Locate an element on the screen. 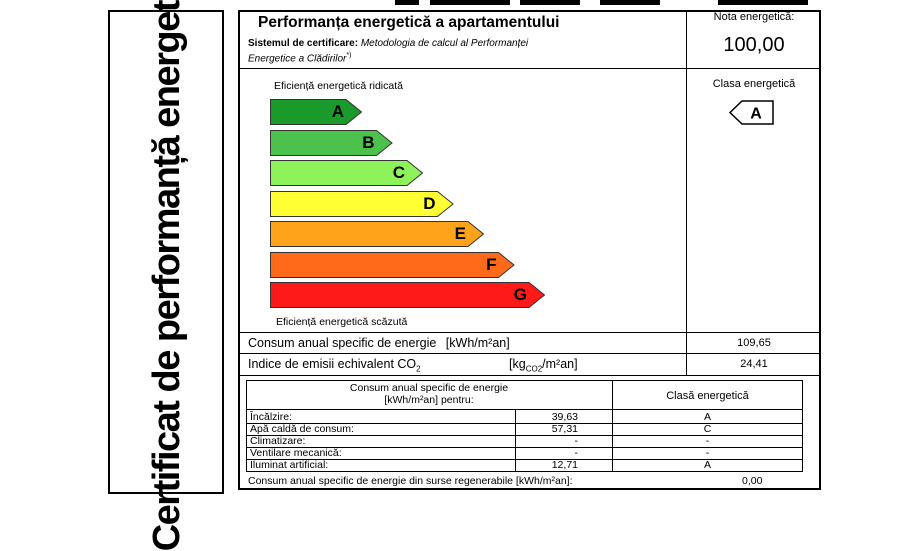 The height and width of the screenshot is (551, 900). table-row-name: Apă caldă de consum: is located at coordinates (302, 429).